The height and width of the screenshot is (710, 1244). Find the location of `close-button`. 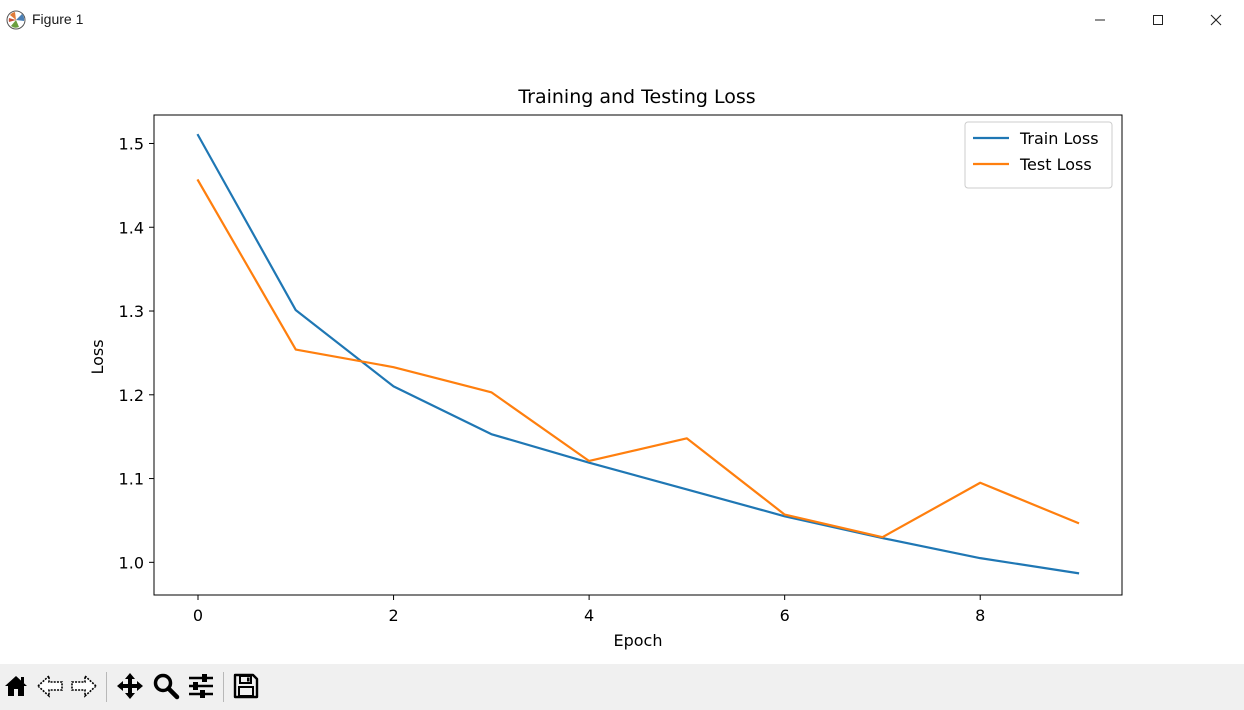

close-button is located at coordinates (1215, 20).